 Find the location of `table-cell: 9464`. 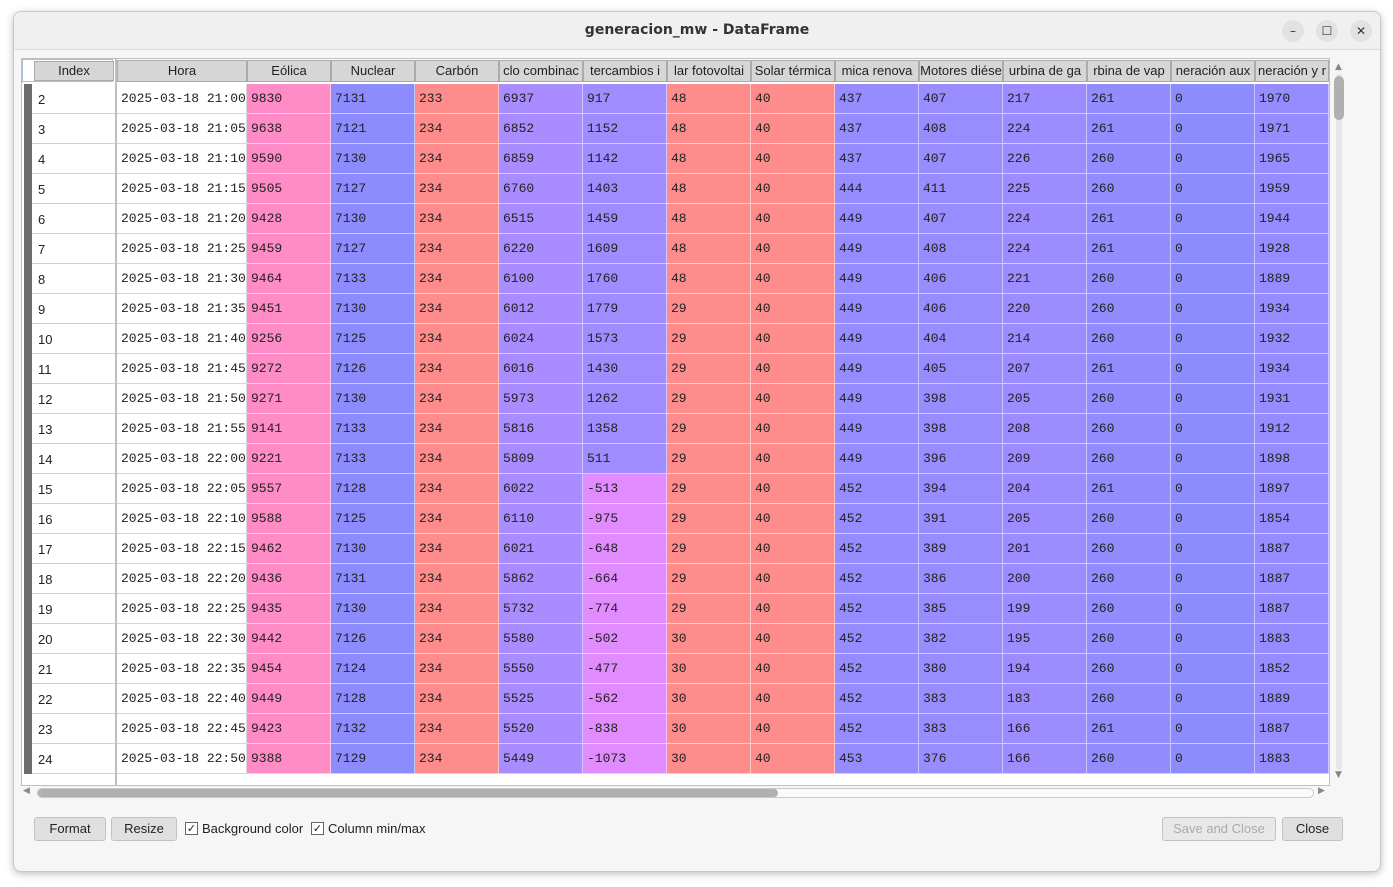

table-cell: 9464 is located at coordinates (289, 279).